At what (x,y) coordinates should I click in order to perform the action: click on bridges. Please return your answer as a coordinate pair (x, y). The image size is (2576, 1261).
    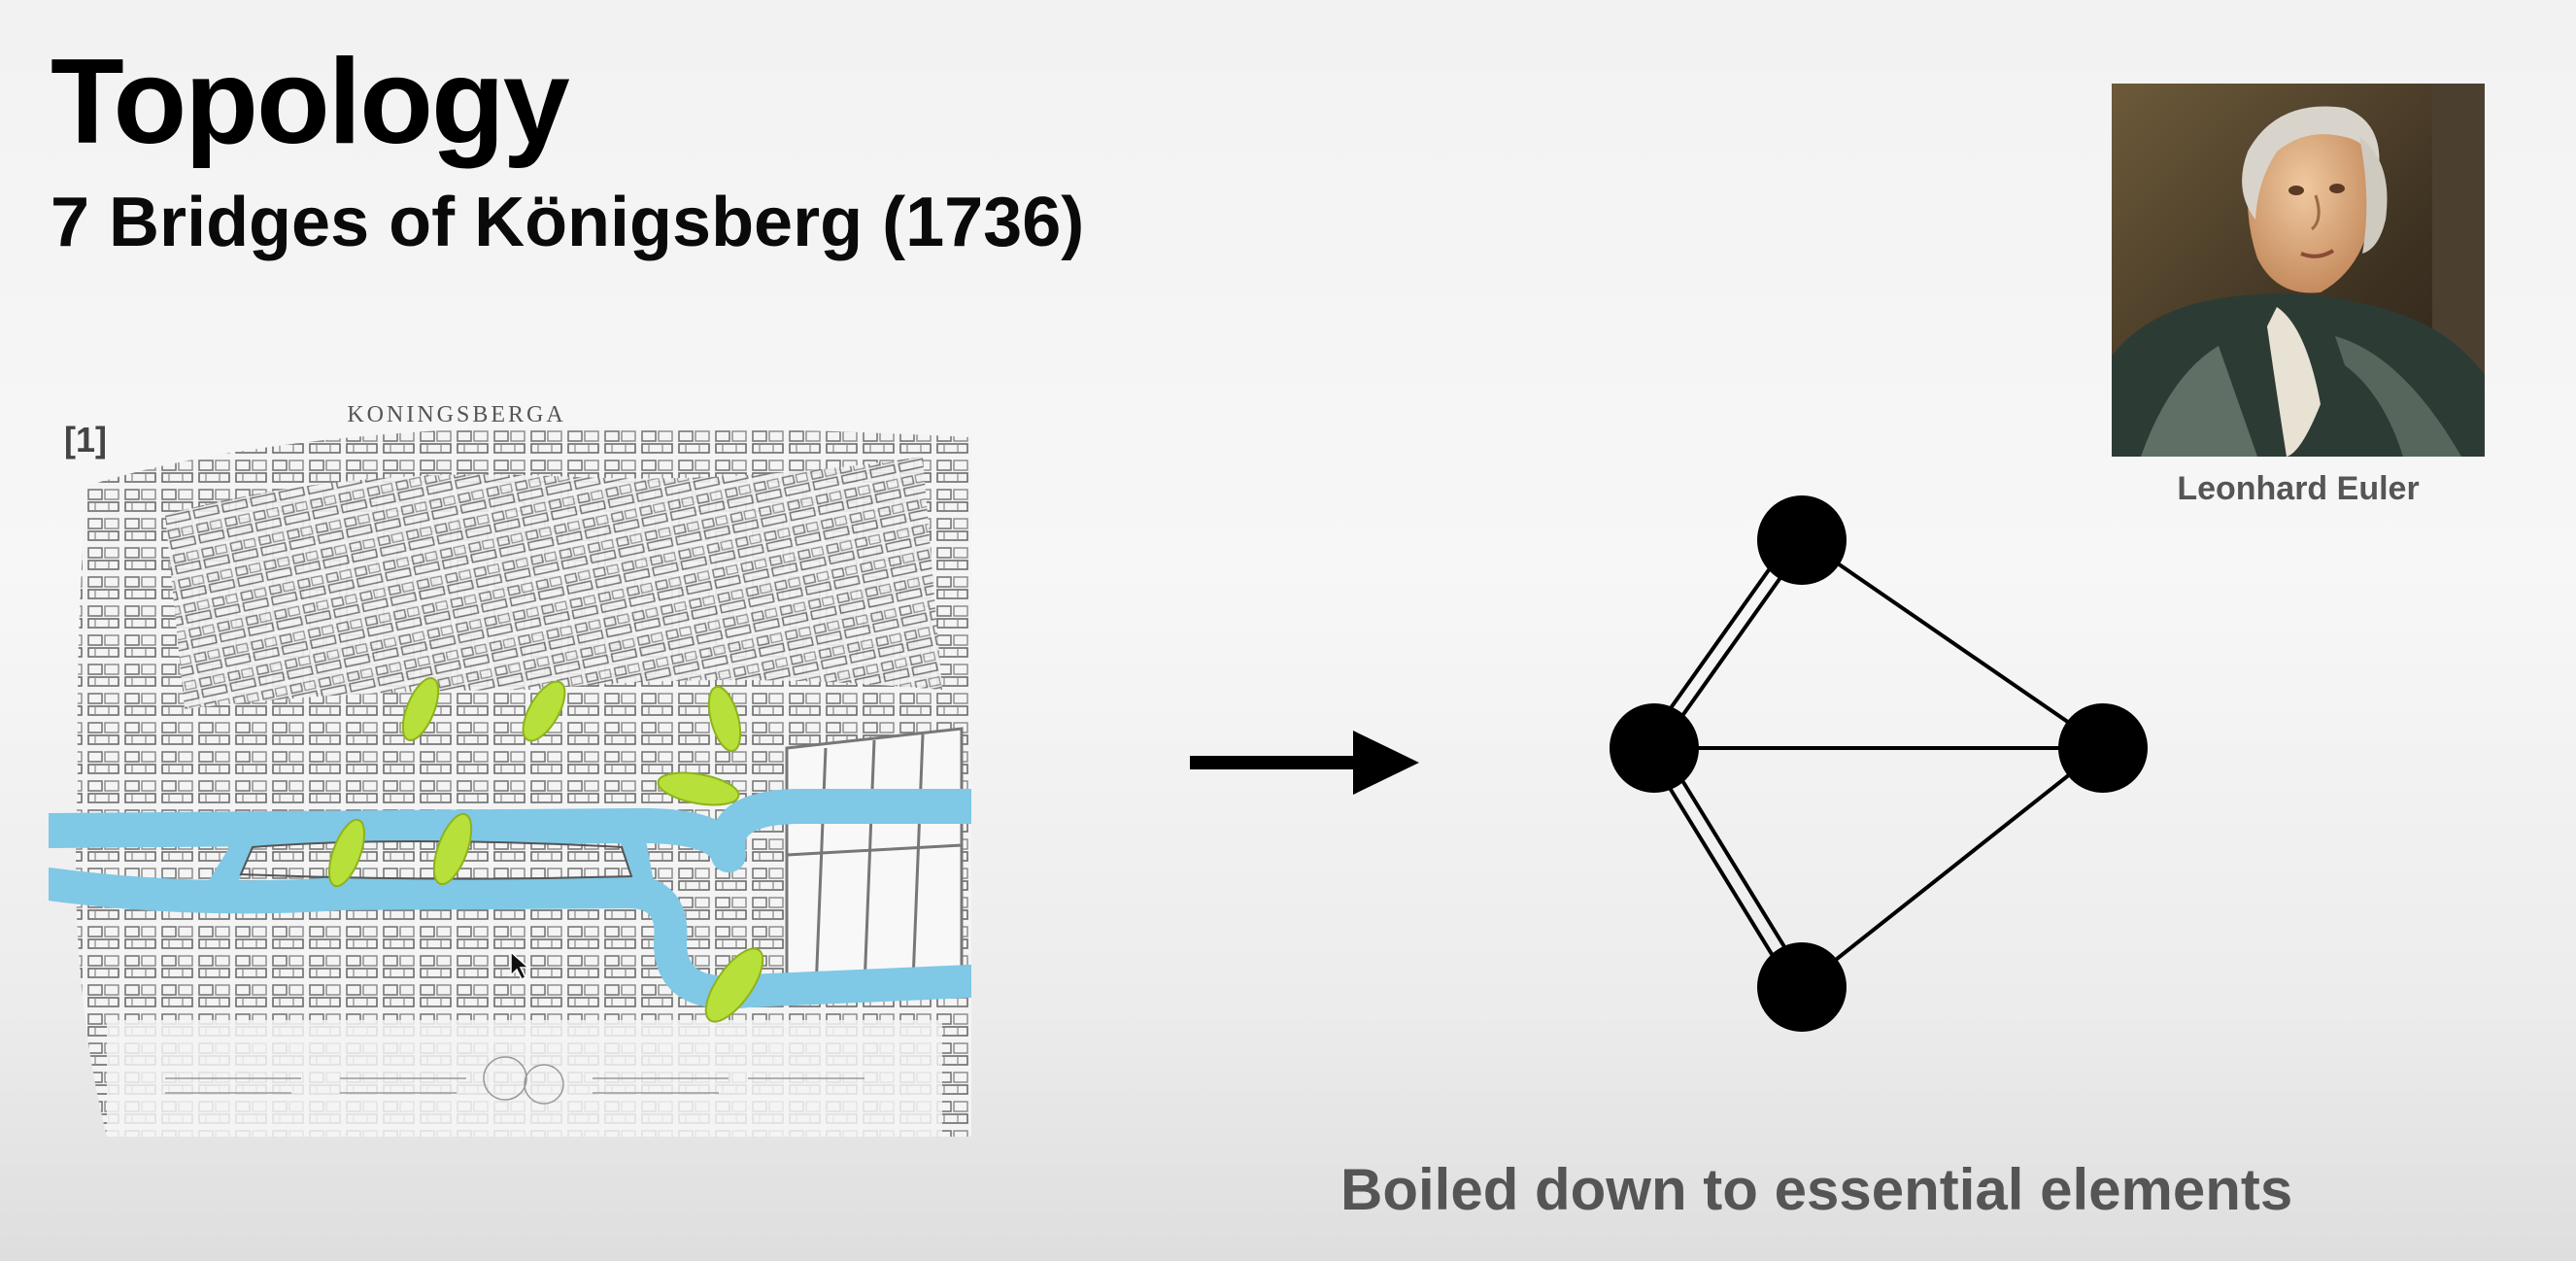
    Looking at the image, I should click on (545, 850).